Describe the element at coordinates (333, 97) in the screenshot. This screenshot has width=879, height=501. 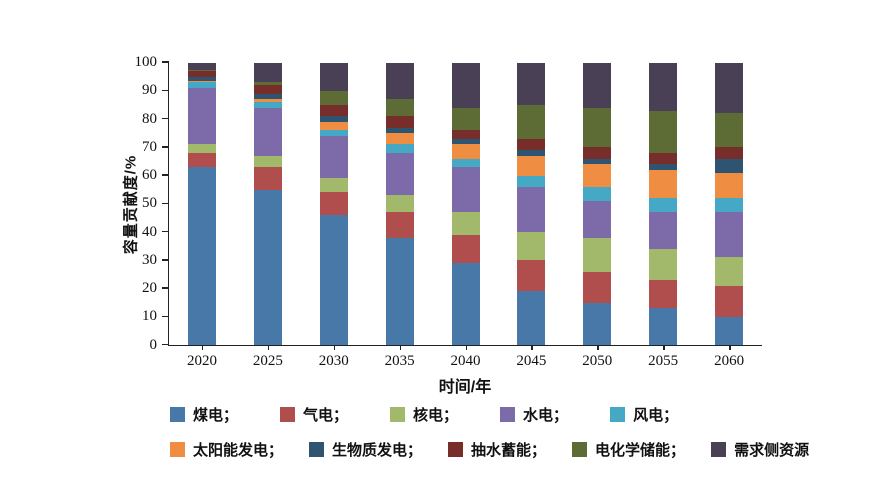
I see `segment-electrochemical-2030` at that location.